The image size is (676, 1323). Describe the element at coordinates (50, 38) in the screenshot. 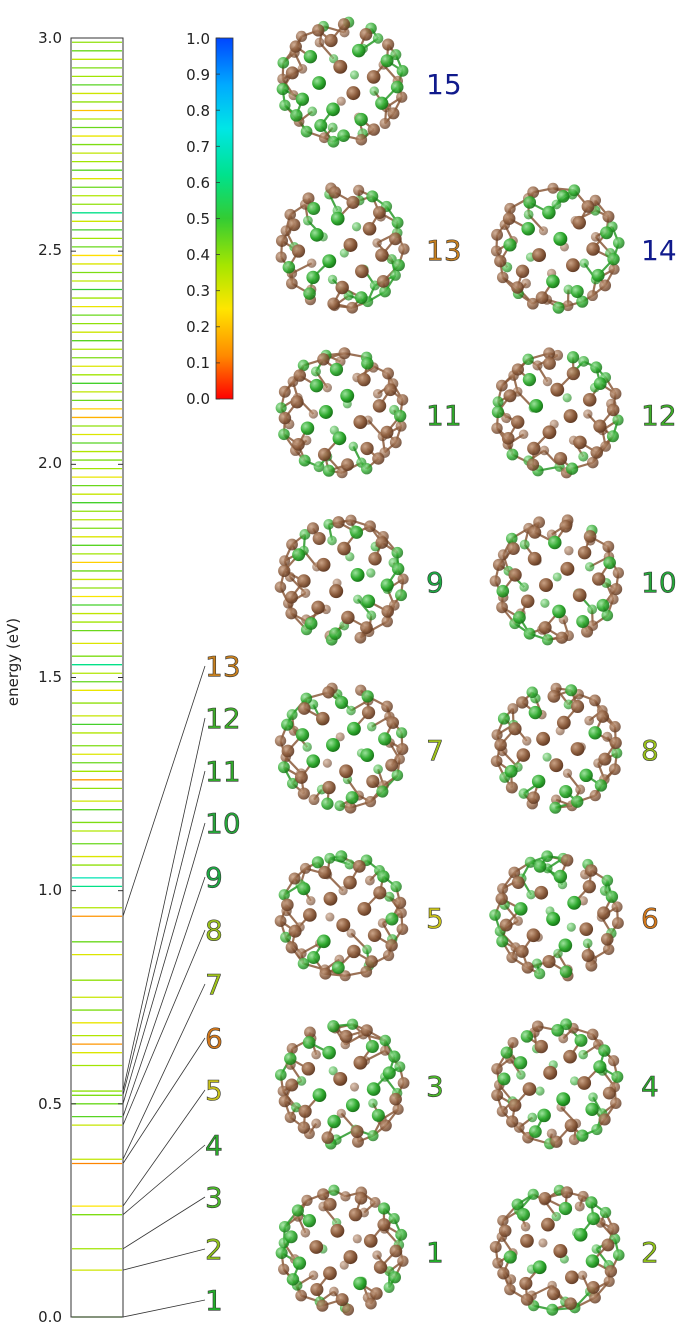

I see `y-tick-label: 3.0` at that location.